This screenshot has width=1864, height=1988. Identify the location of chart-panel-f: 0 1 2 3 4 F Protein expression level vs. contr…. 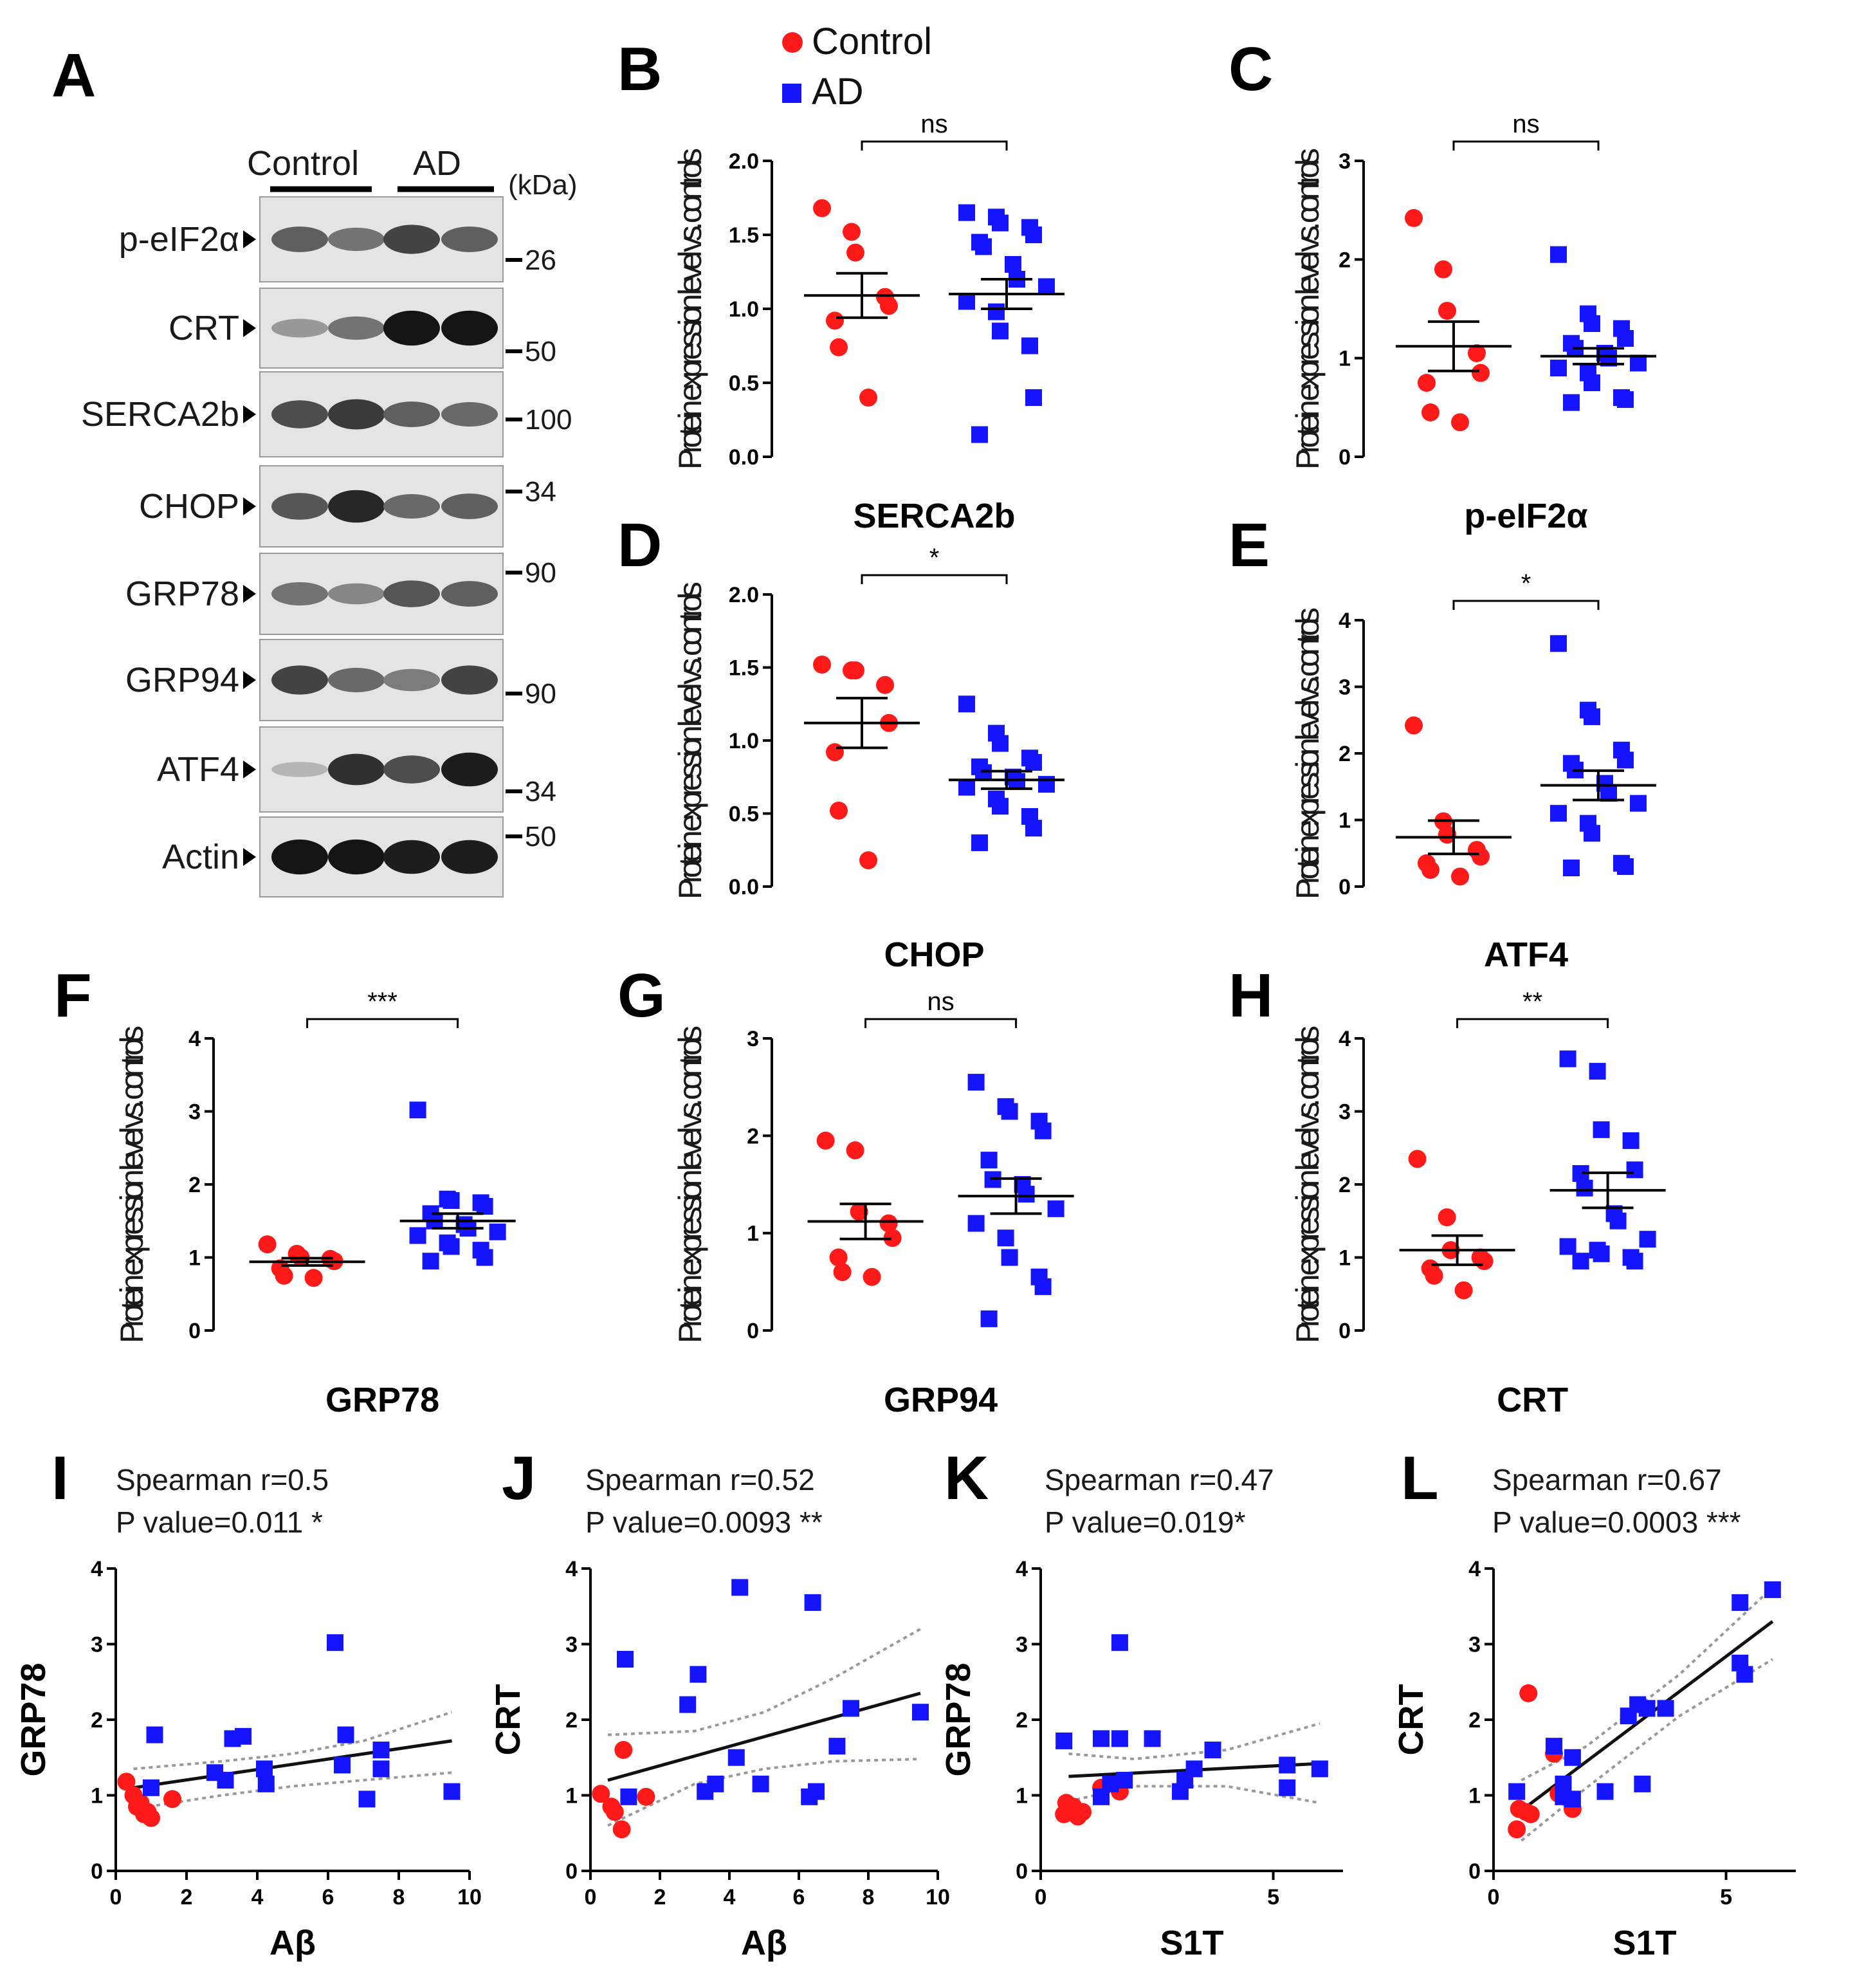
(285, 1190).